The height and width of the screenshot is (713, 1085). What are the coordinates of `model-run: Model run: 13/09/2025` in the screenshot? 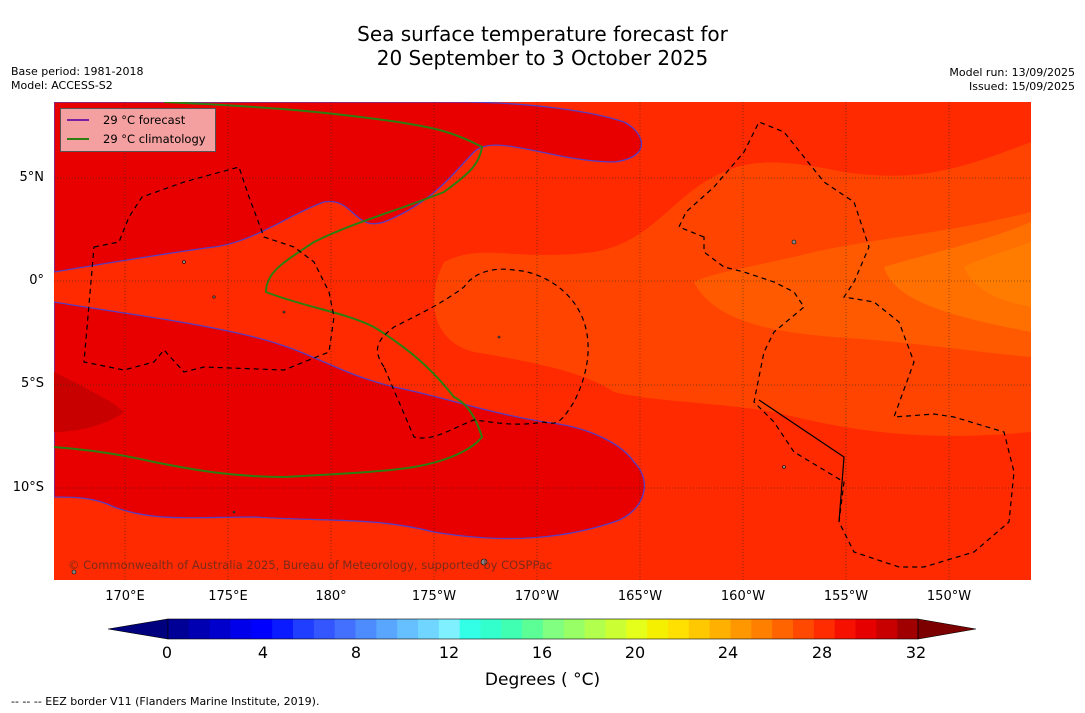 It's located at (1012, 72).